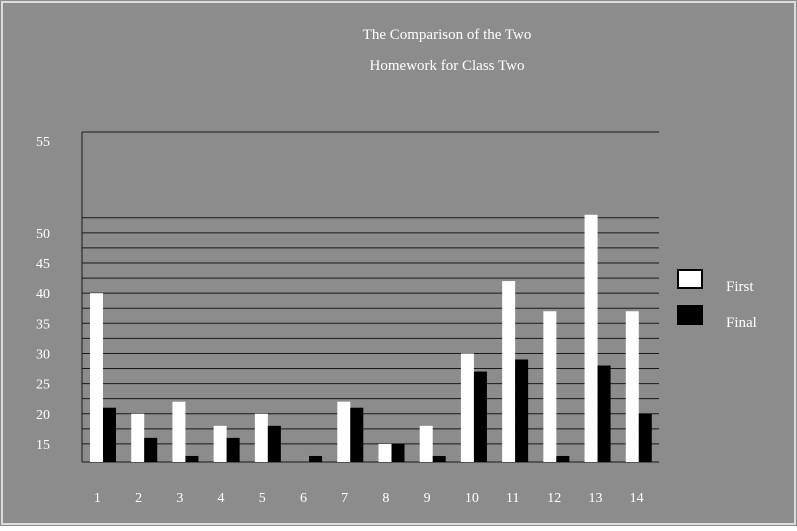  What do you see at coordinates (43, 234) in the screenshot?
I see `y-tick-label: 50` at bounding box center [43, 234].